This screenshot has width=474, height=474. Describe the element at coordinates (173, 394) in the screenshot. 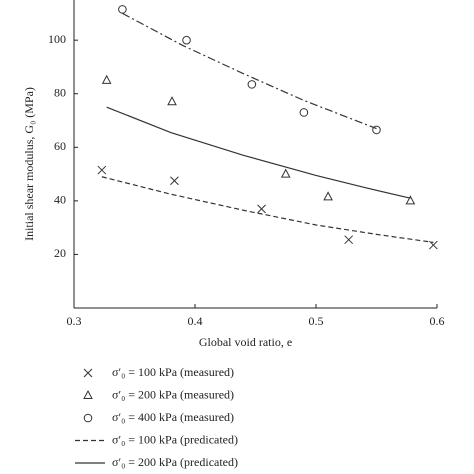

I see `legend-label: σ′₀ = 200 kPa (measured)` at that location.